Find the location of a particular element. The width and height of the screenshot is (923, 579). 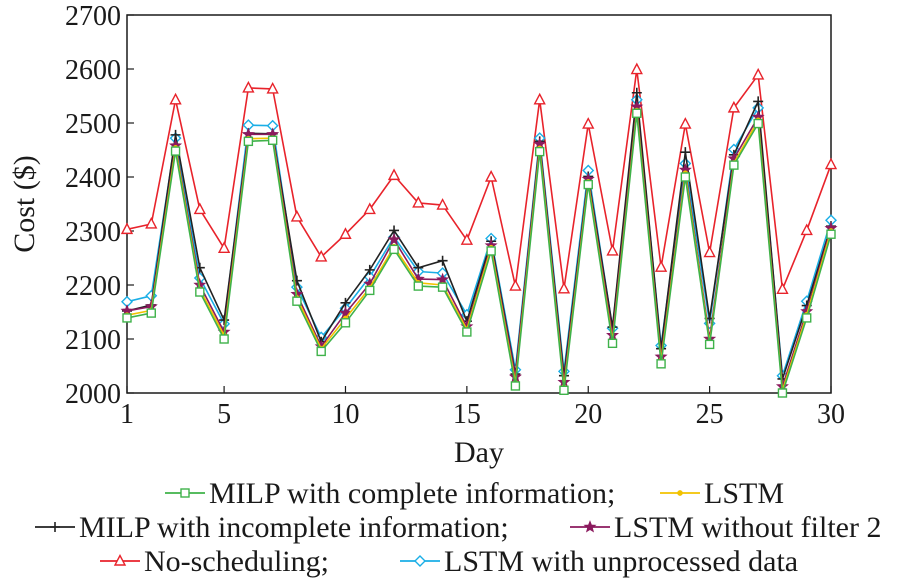

y-axis-label: Cost ($) is located at coordinates (24, 204).